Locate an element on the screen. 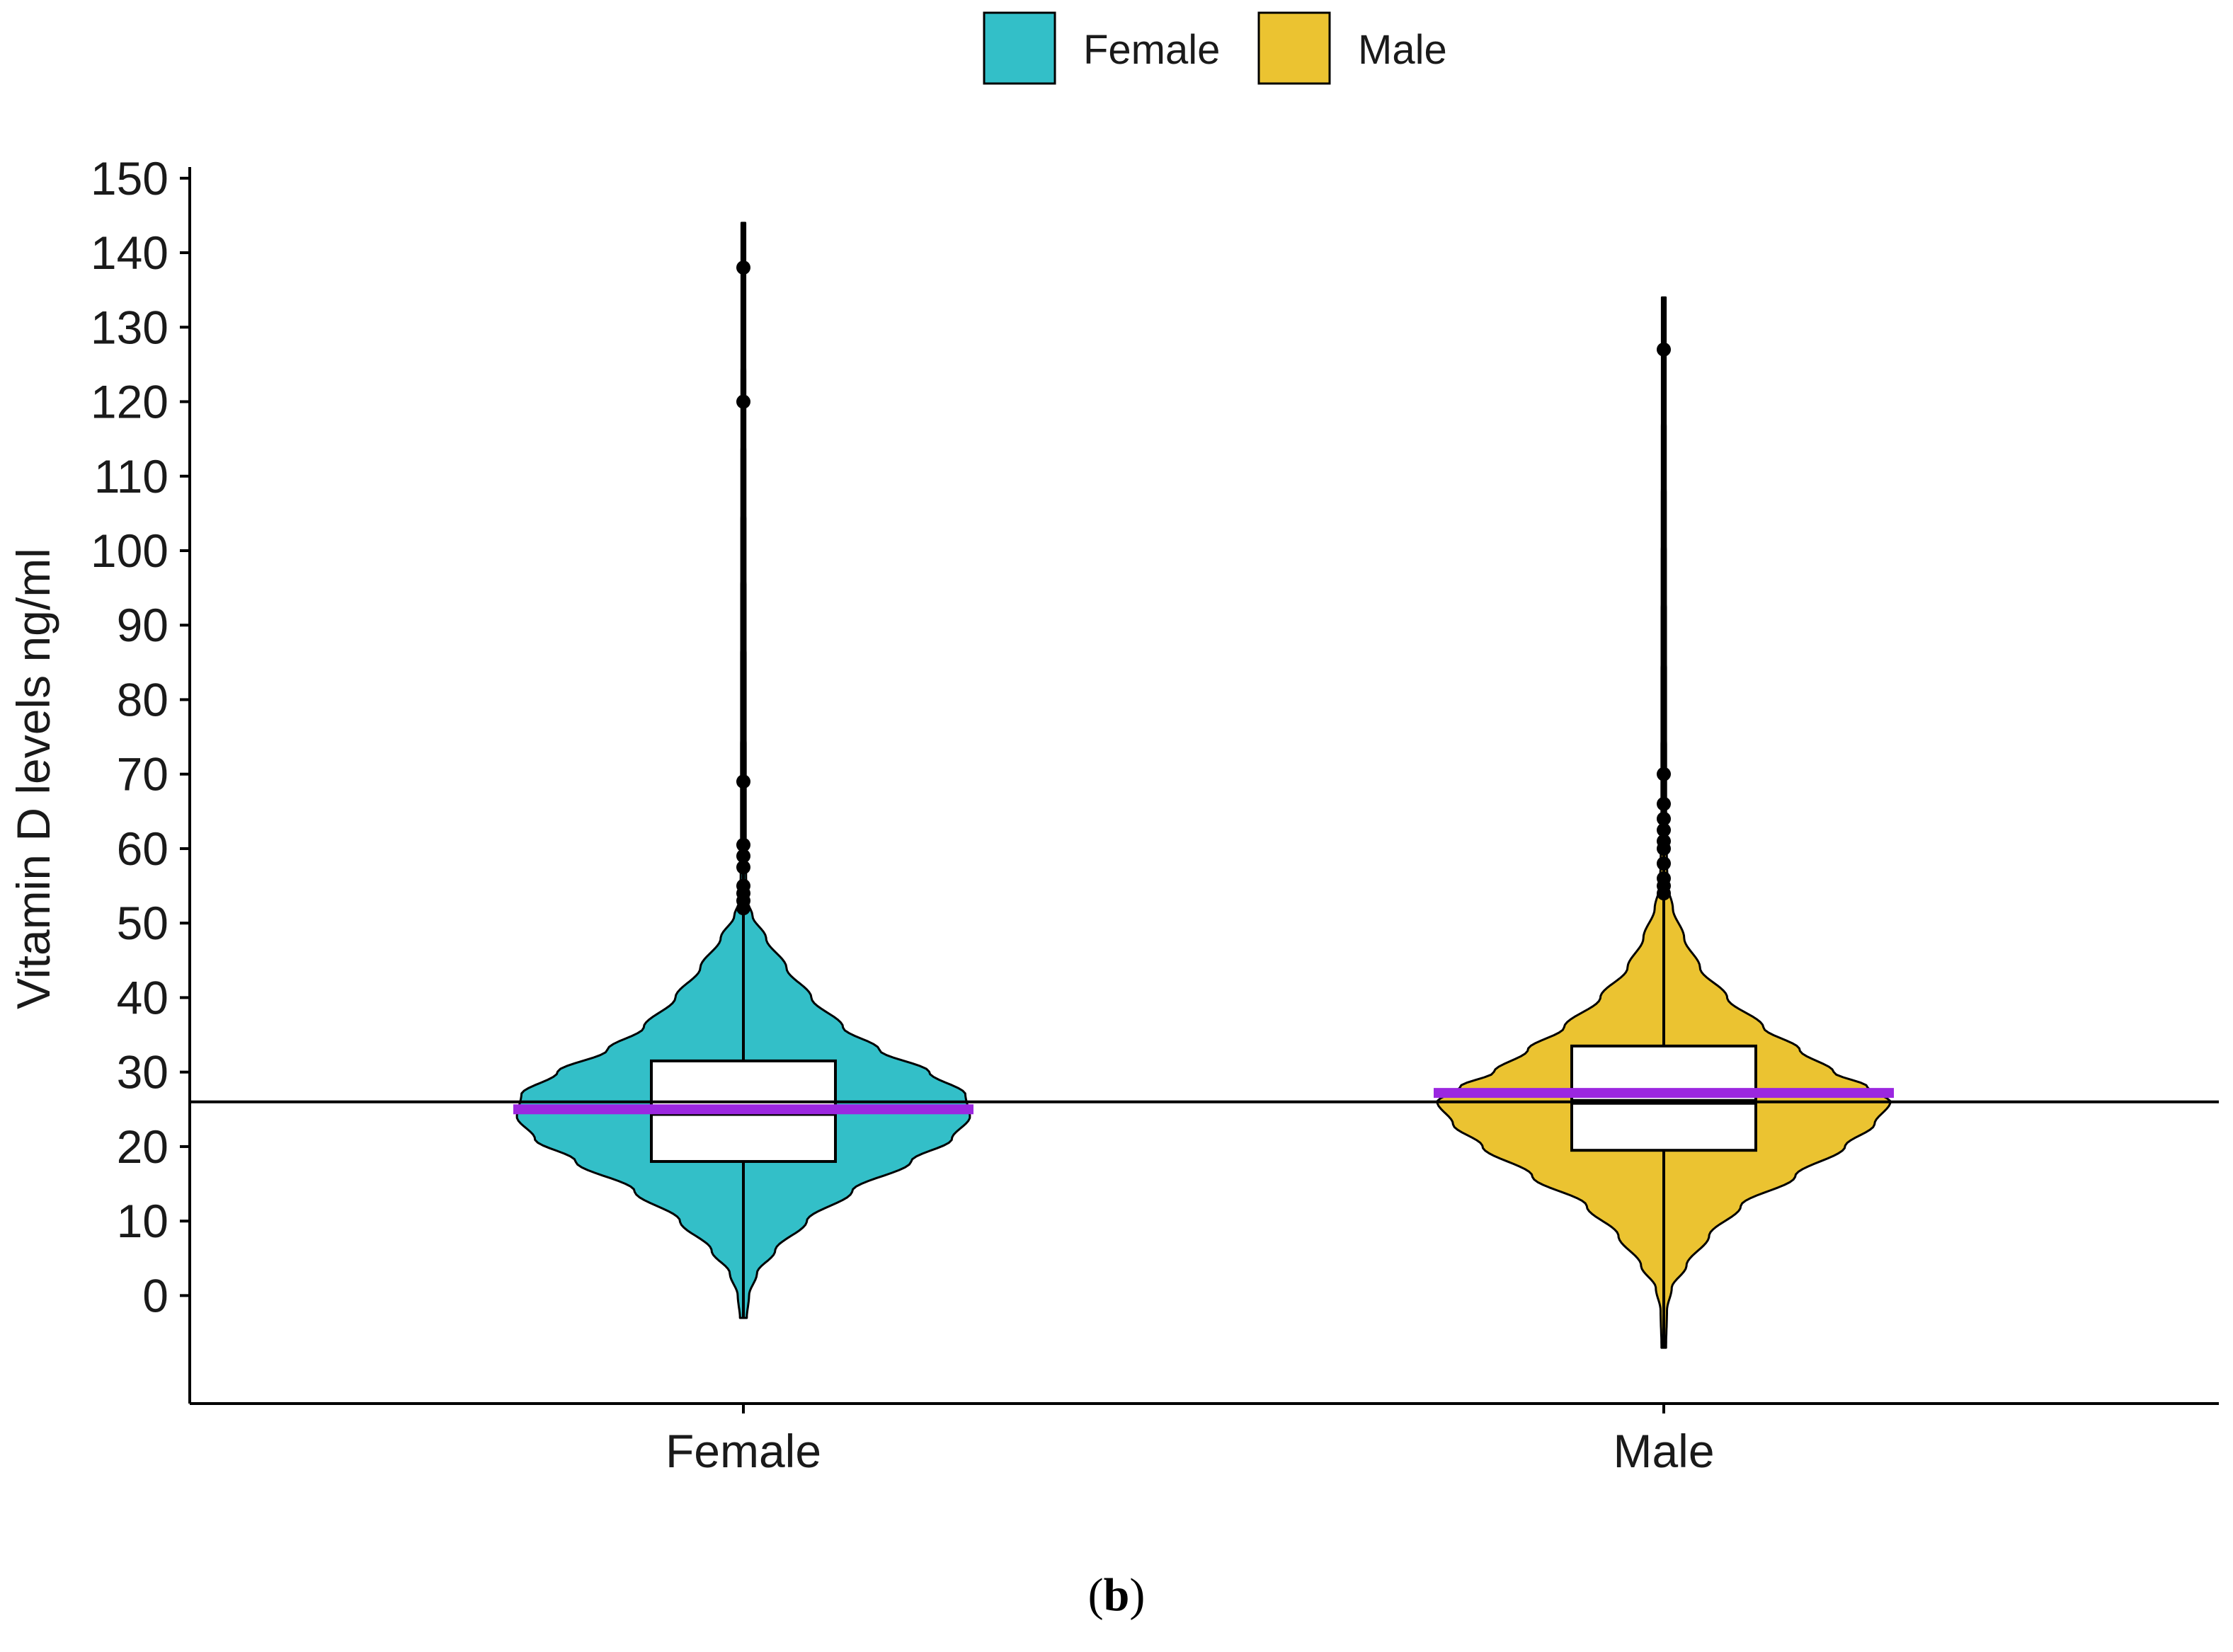  y-tick-label: 20 is located at coordinates (143, 1146).